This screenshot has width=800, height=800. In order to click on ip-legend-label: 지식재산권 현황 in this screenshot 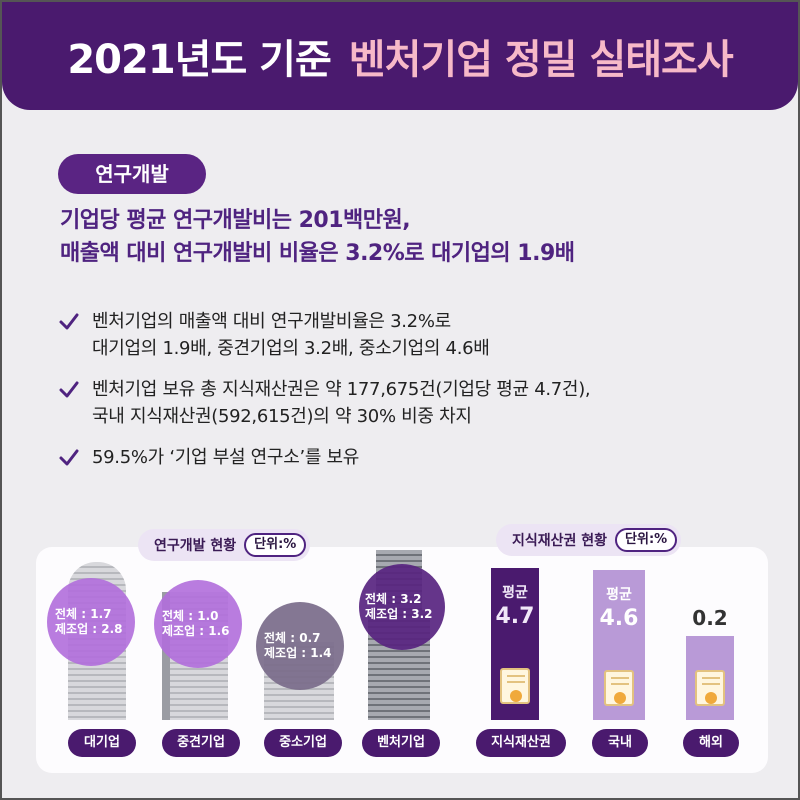, I will do `click(560, 541)`.